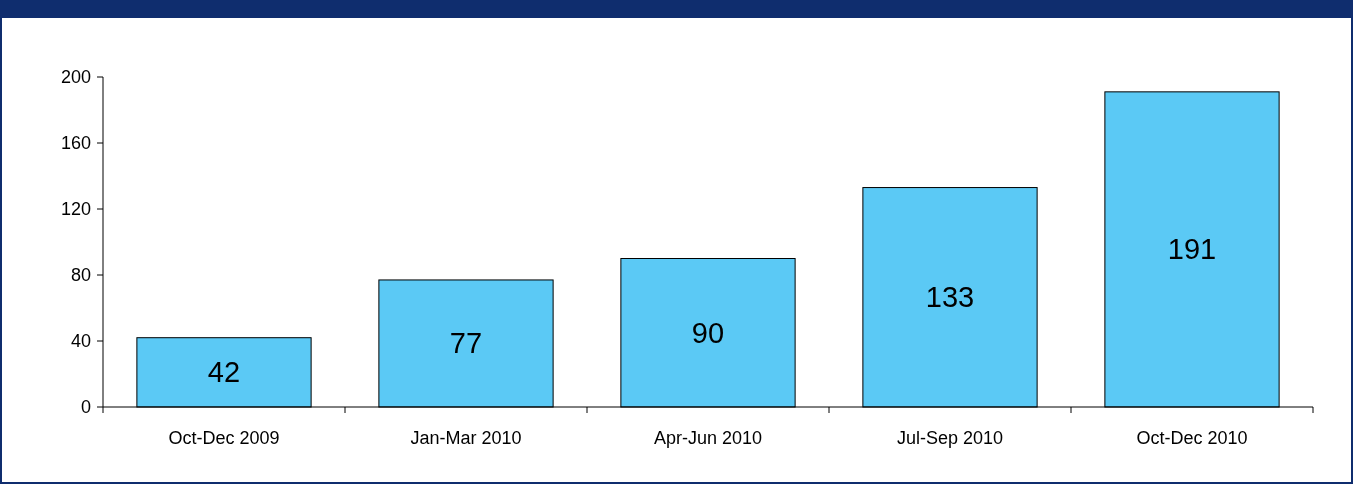 This screenshot has height=484, width=1353. Describe the element at coordinates (950, 438) in the screenshot. I see `x-tick-label: Jul-Sep 2010` at that location.